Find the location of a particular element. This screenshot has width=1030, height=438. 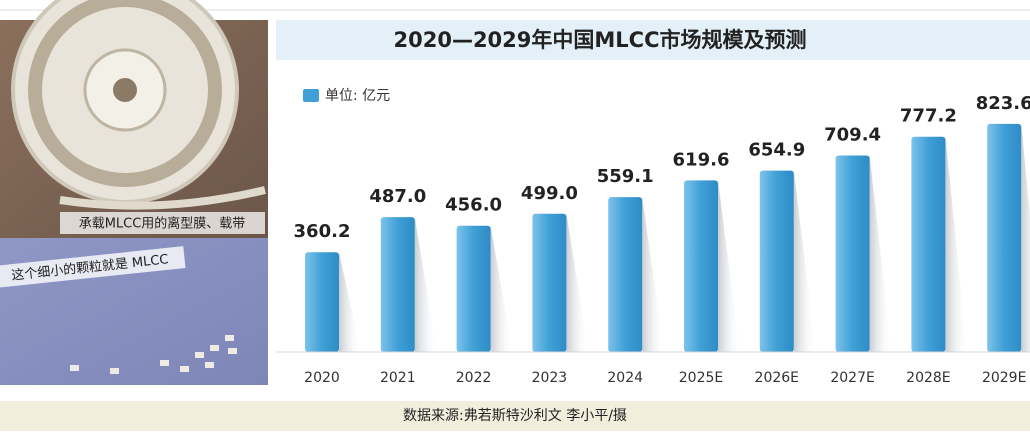

chips is located at coordinates (153, 354).